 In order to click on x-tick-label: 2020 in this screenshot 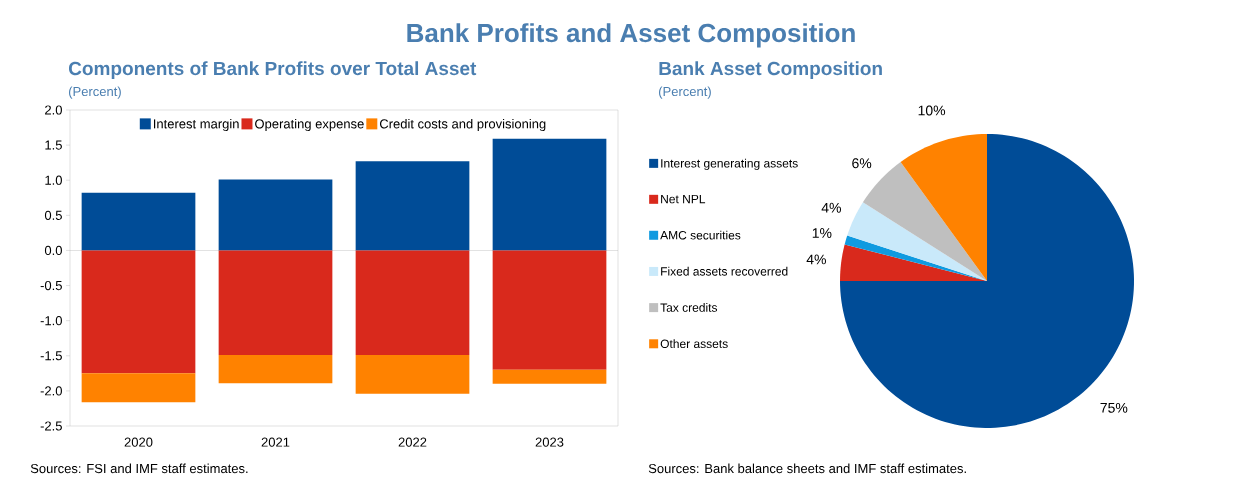, I will do `click(138, 442)`.